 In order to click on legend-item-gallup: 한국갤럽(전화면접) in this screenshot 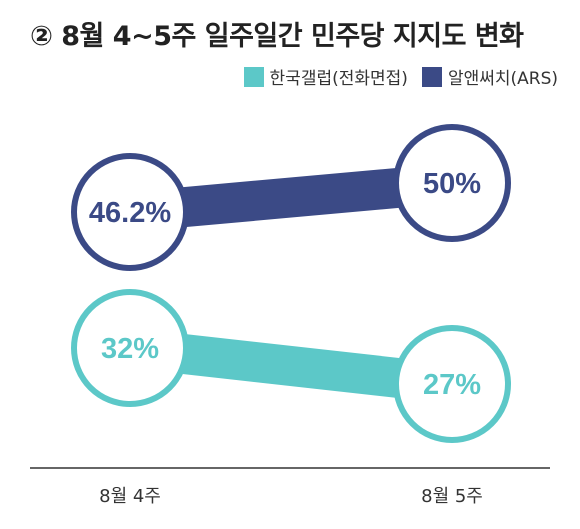, I will do `click(325, 76)`.